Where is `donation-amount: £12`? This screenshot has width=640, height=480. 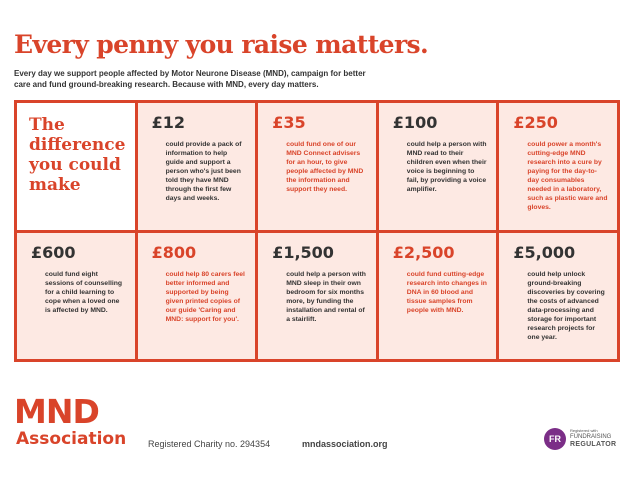
donation-amount: £12 is located at coordinates (168, 122).